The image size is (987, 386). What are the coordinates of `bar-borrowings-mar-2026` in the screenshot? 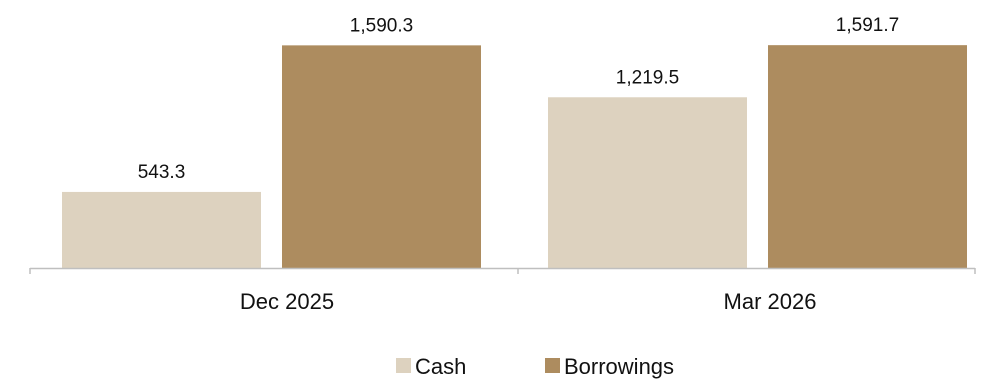 It's located at (867, 156).